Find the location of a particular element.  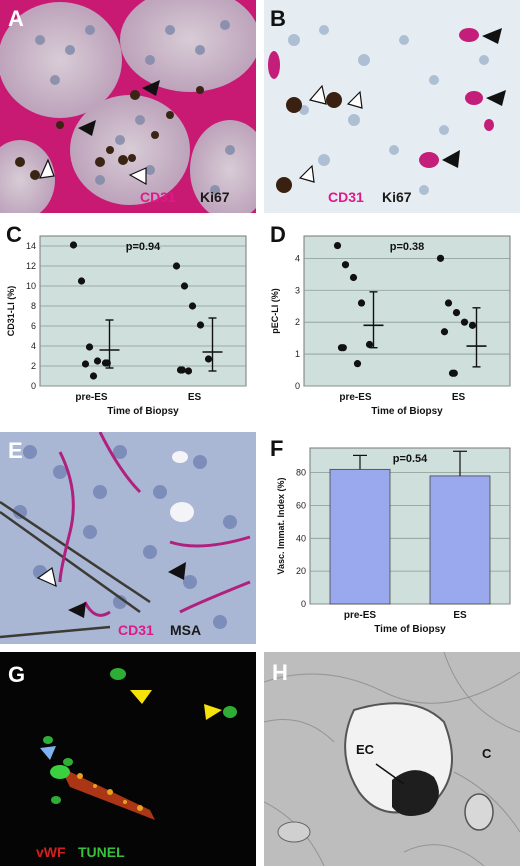

panel-e-micrograph: E CD31 MSA is located at coordinates (128, 538).